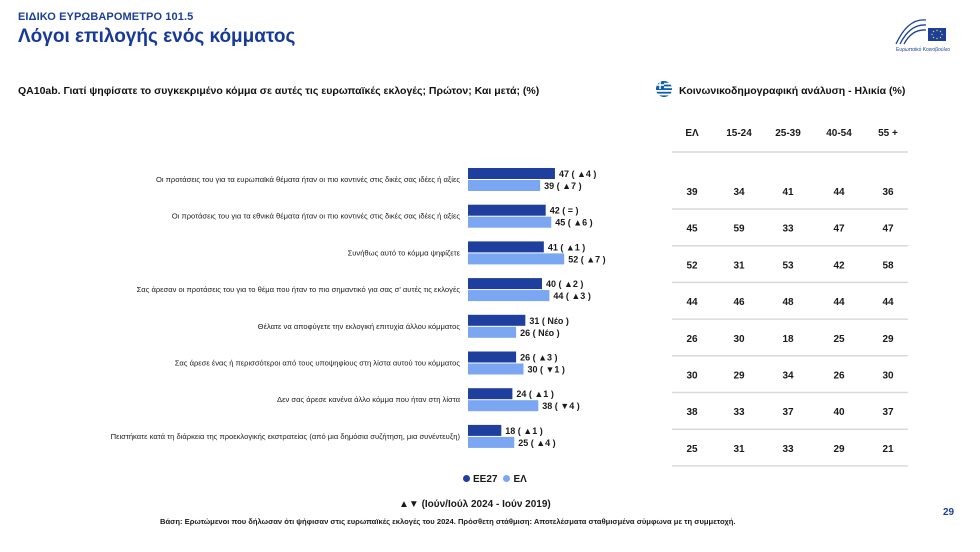  Describe the element at coordinates (538, 358) in the screenshot. I see `data-label-eu27: 26 ( ▲3 )` at that location.